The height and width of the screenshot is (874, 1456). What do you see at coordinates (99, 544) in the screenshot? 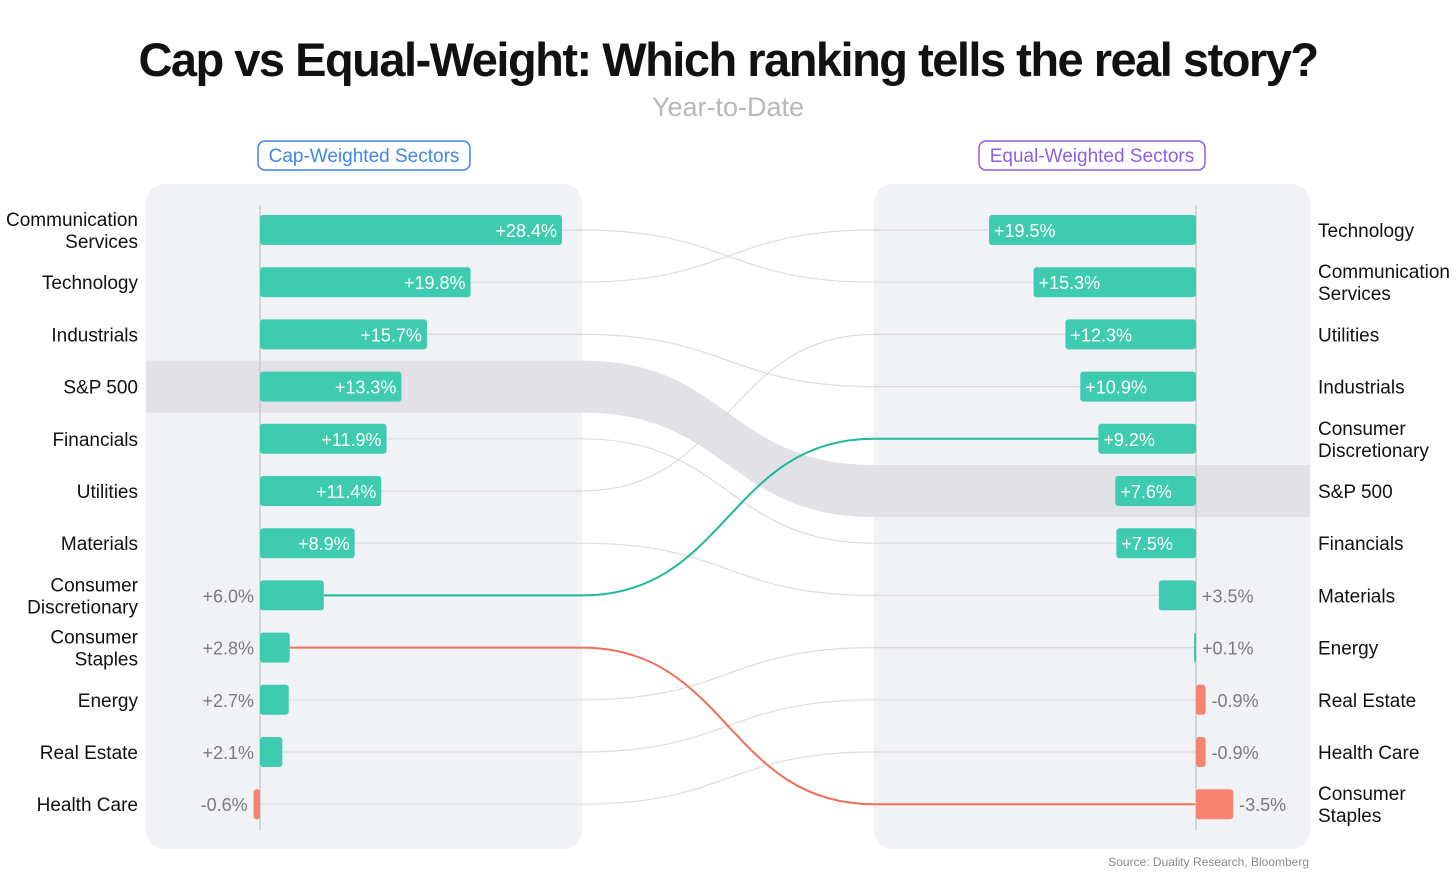
I see `cap-label-materials: Materials` at bounding box center [99, 544].